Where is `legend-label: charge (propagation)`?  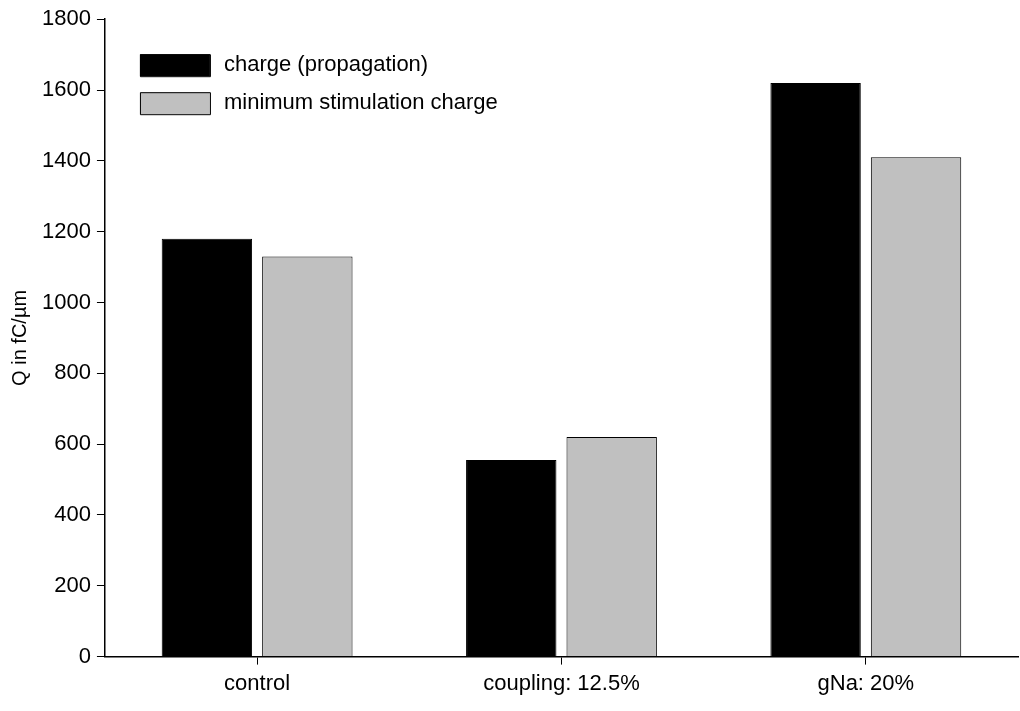
legend-label: charge (propagation) is located at coordinates (326, 64).